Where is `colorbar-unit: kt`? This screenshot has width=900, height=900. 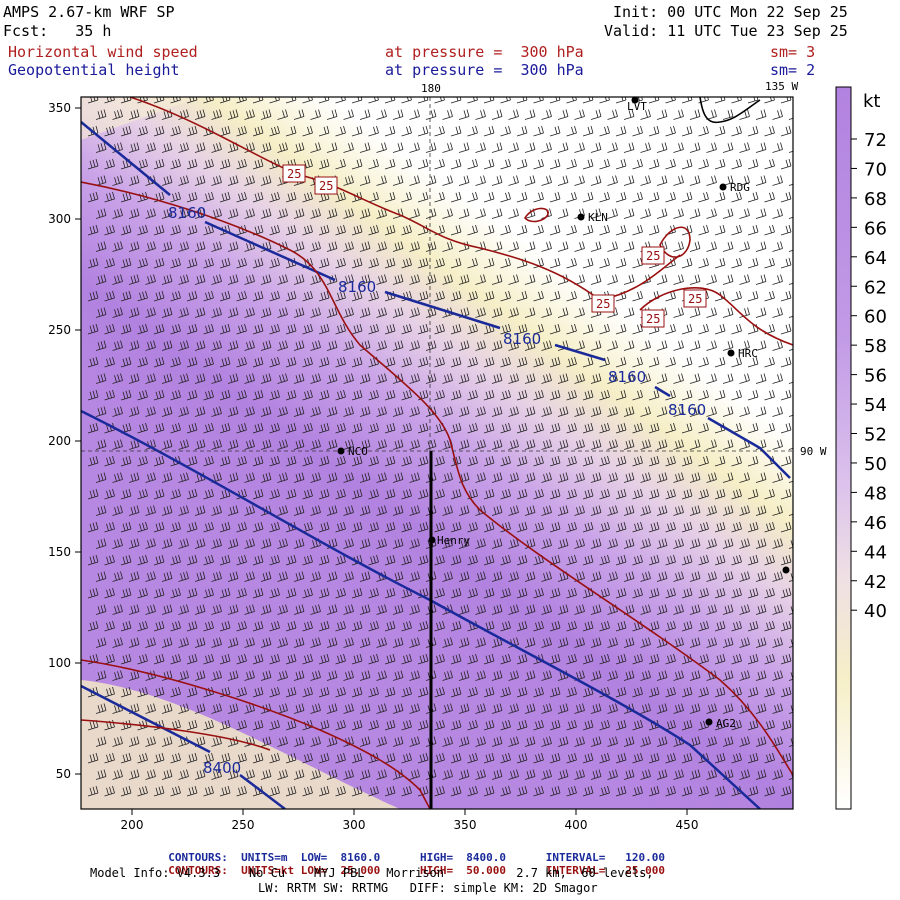
colorbar-unit: kt is located at coordinates (871, 101).